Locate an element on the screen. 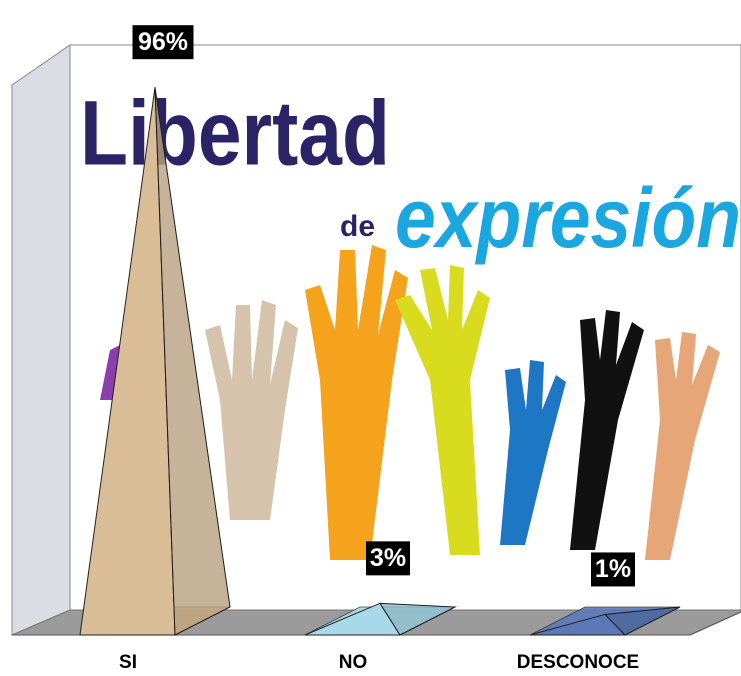 The image size is (741, 676). value-label: 96% is located at coordinates (163, 42).